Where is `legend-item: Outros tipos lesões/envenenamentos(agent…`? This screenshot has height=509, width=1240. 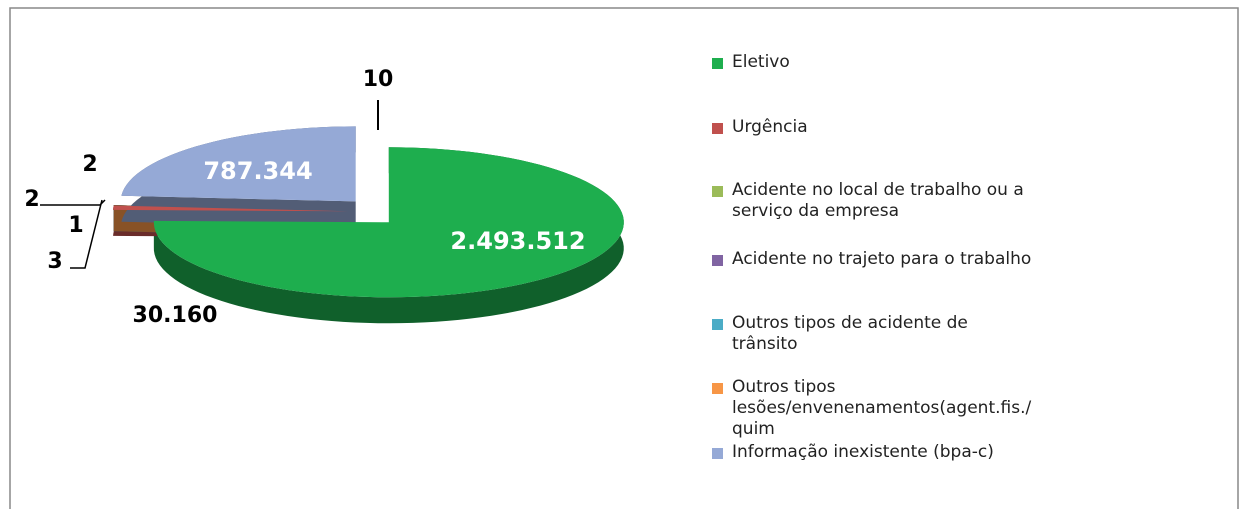
legend-item: Outros tipos lesões/envenenamentos(agent… is located at coordinates (872, 408).